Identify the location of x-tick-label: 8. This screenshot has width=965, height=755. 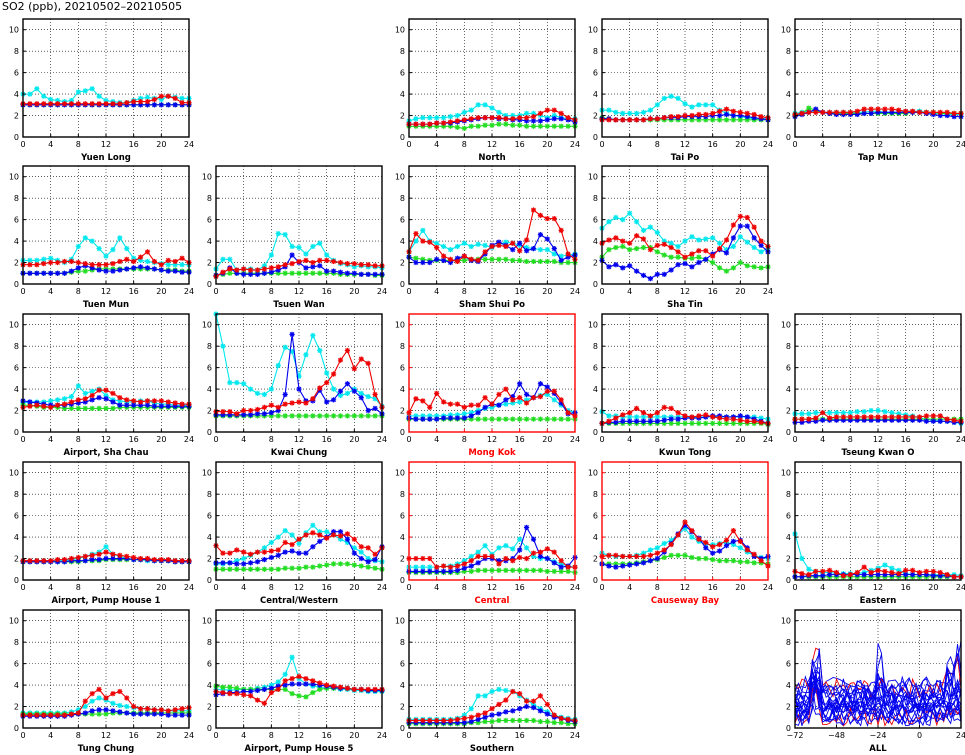
(464, 291).